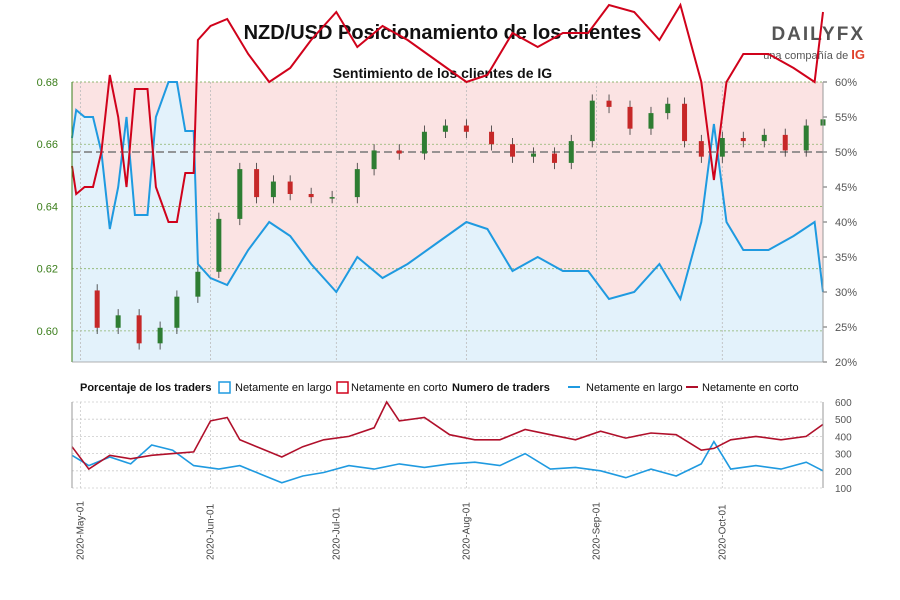 This screenshot has width=900, height=600. What do you see at coordinates (843, 437) in the screenshot?
I see `count-y-tick-label: 400` at bounding box center [843, 437].